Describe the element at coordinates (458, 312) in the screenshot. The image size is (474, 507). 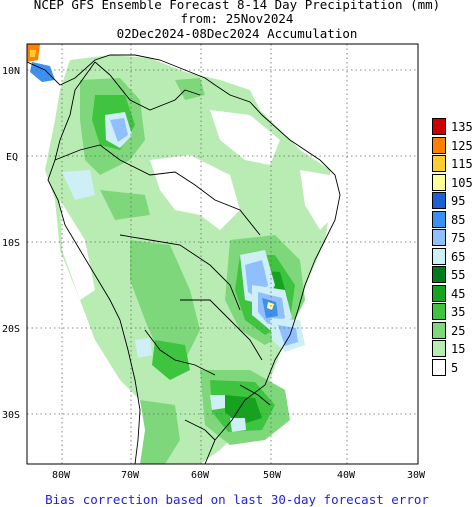
I see `legend-label: 35` at that location.